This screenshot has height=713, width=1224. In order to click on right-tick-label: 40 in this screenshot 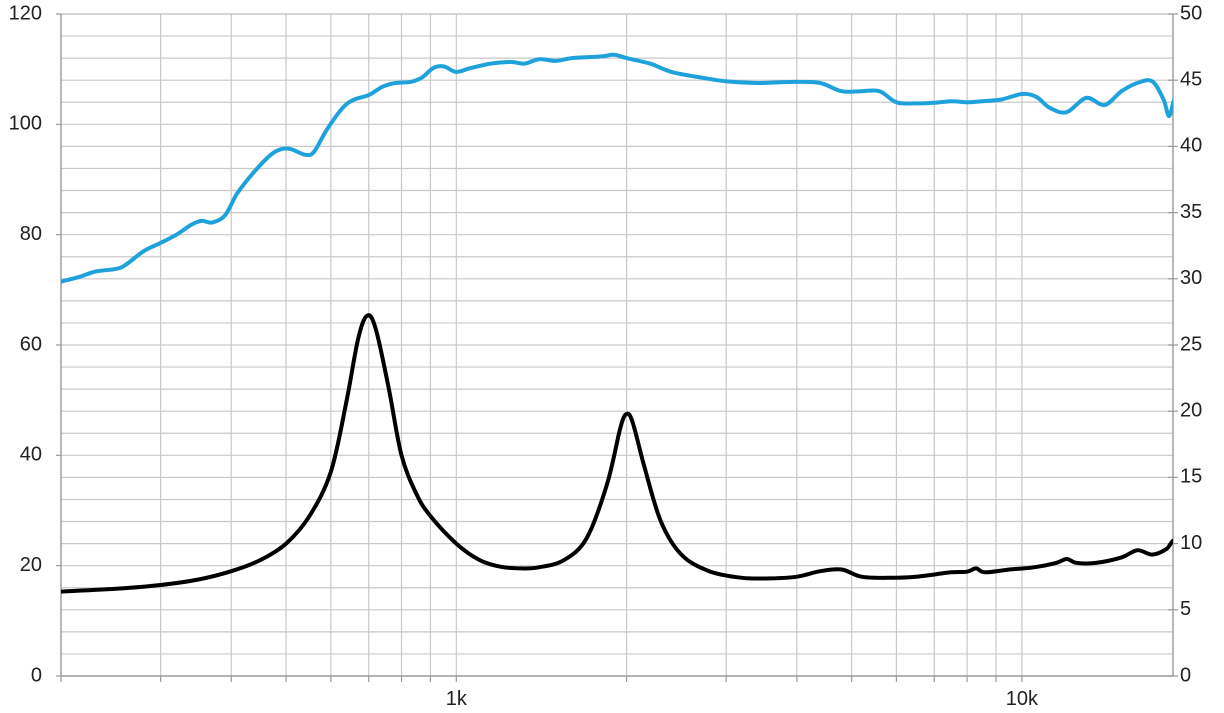, I will do `click(1191, 146)`.